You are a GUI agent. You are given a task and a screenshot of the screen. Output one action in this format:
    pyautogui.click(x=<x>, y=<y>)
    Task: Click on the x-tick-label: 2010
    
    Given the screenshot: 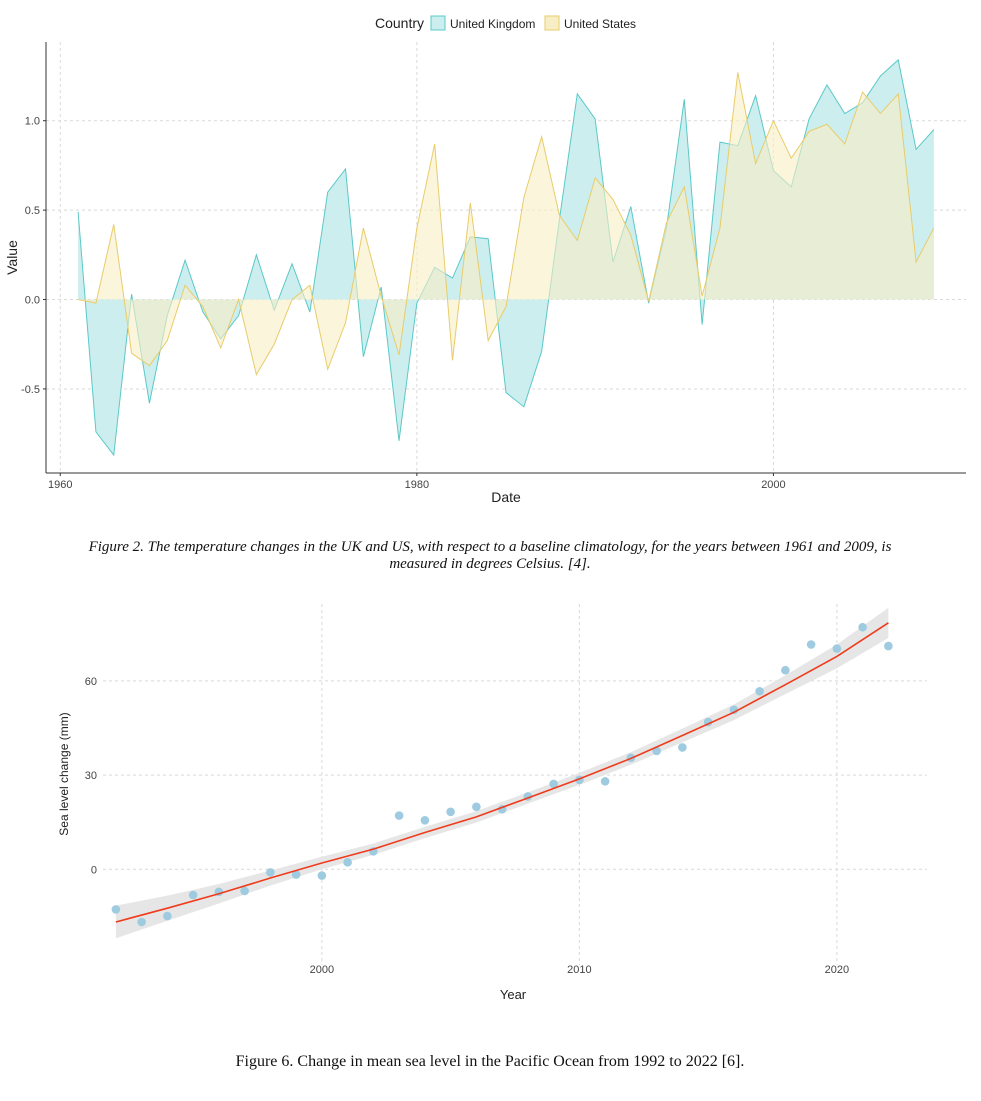 What is the action you would take?
    pyautogui.click(x=579, y=970)
    